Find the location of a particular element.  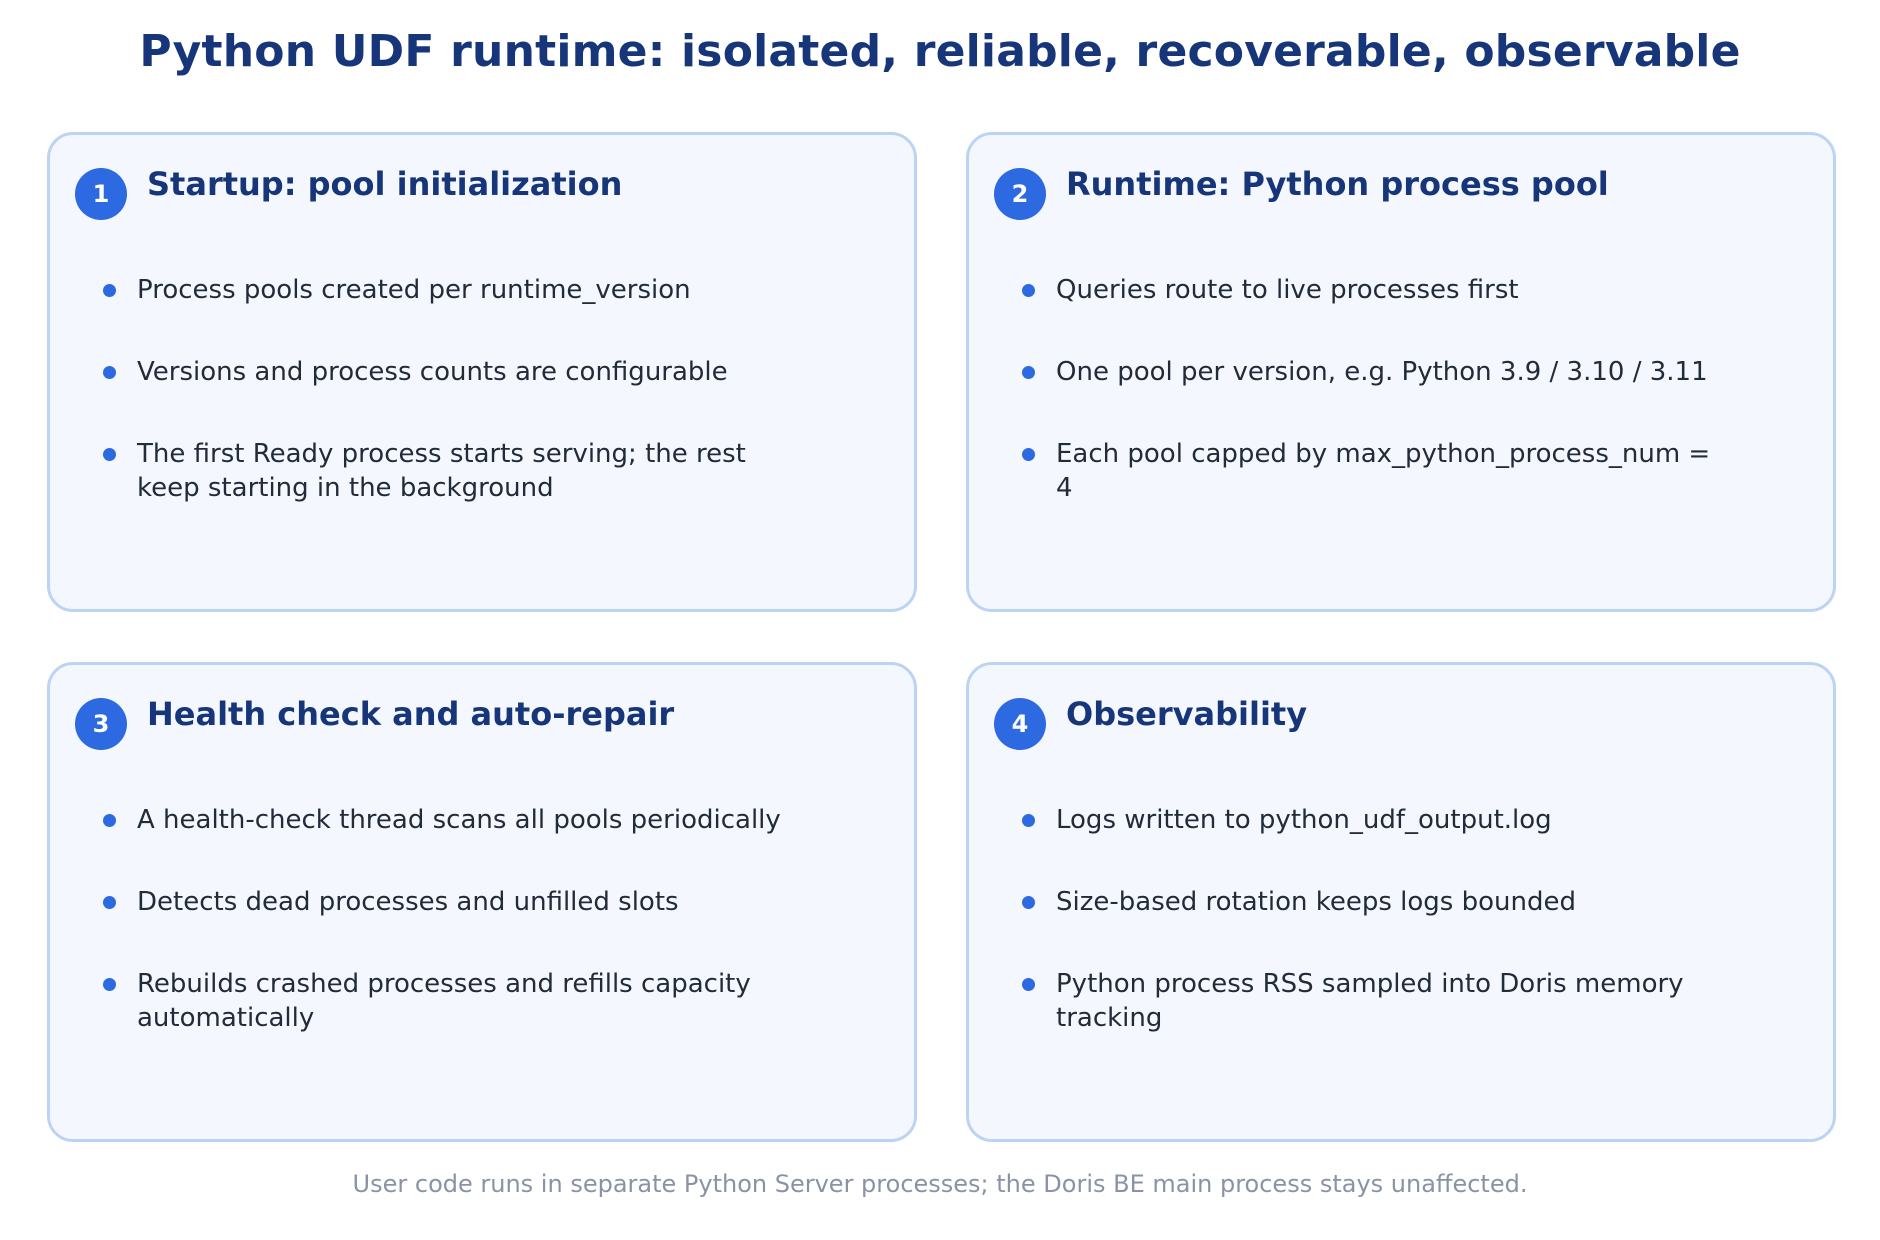

step-number-badge: 1 is located at coordinates (101, 194).